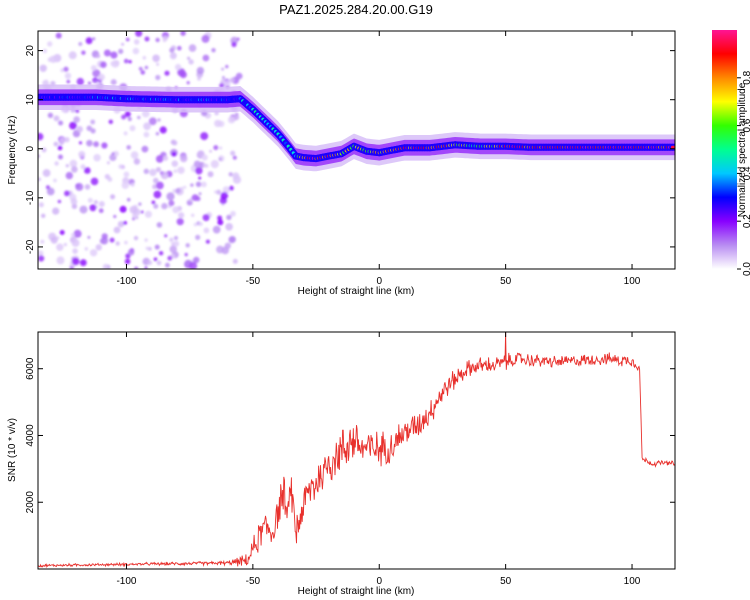 This screenshot has width=750, height=600. I want to click on colorbar-tick-label: 0.8, so click(746, 77).